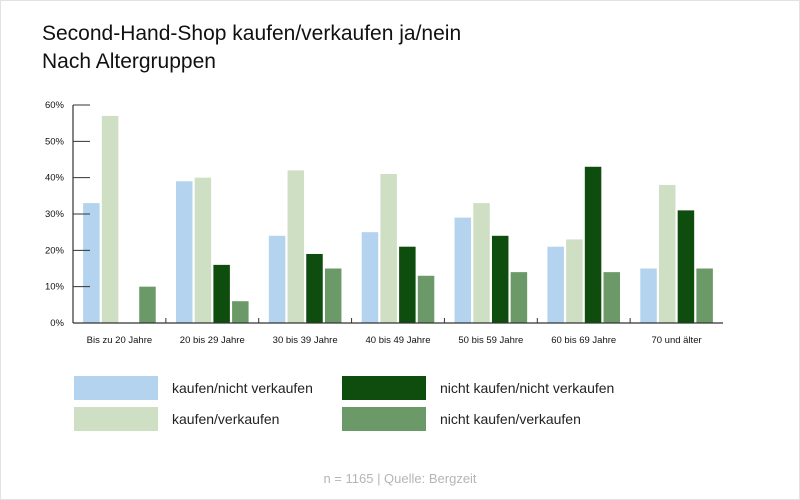 The height and width of the screenshot is (500, 800). I want to click on legend-label: nicht kaufen/nicht verkaufen, so click(527, 388).